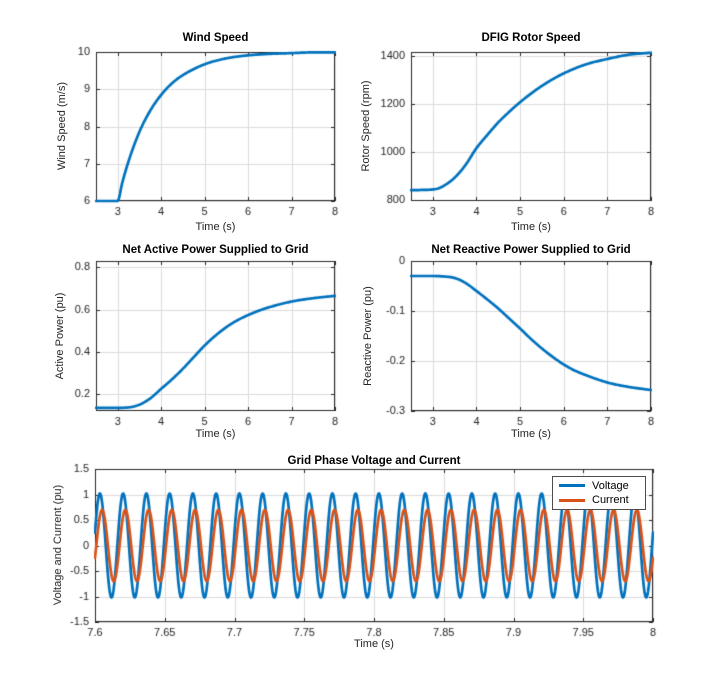  I want to click on legend-label-current: Current, so click(610, 500).